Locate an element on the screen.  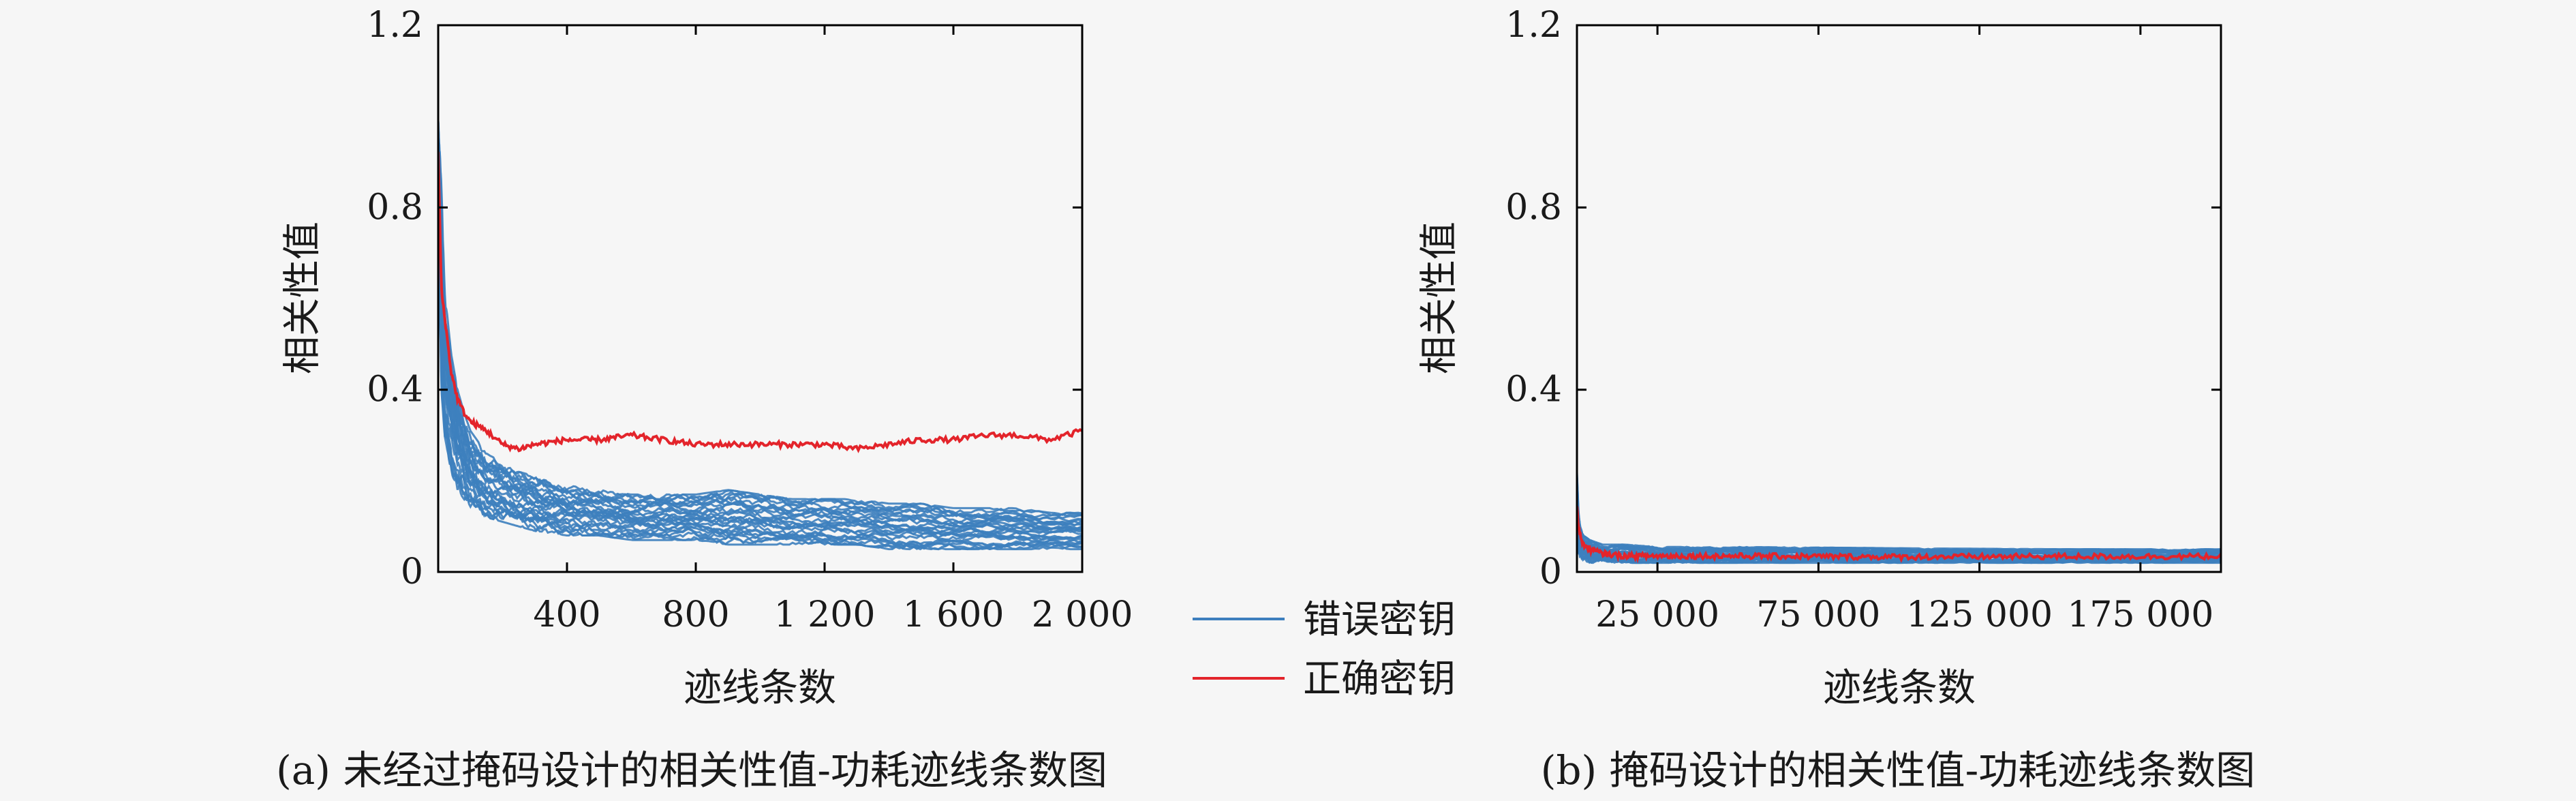
legend-label: 正确密钥 is located at coordinates (1379, 679).